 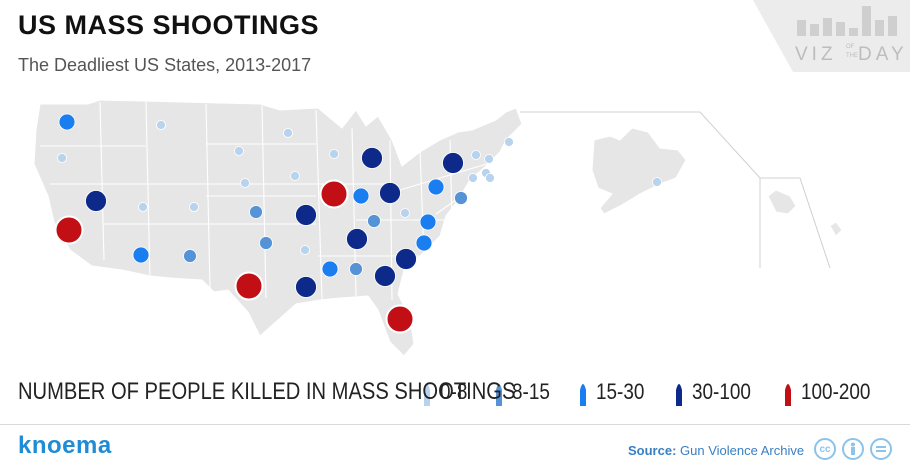 I want to click on state-marker-north-carolina, so click(x=424, y=243).